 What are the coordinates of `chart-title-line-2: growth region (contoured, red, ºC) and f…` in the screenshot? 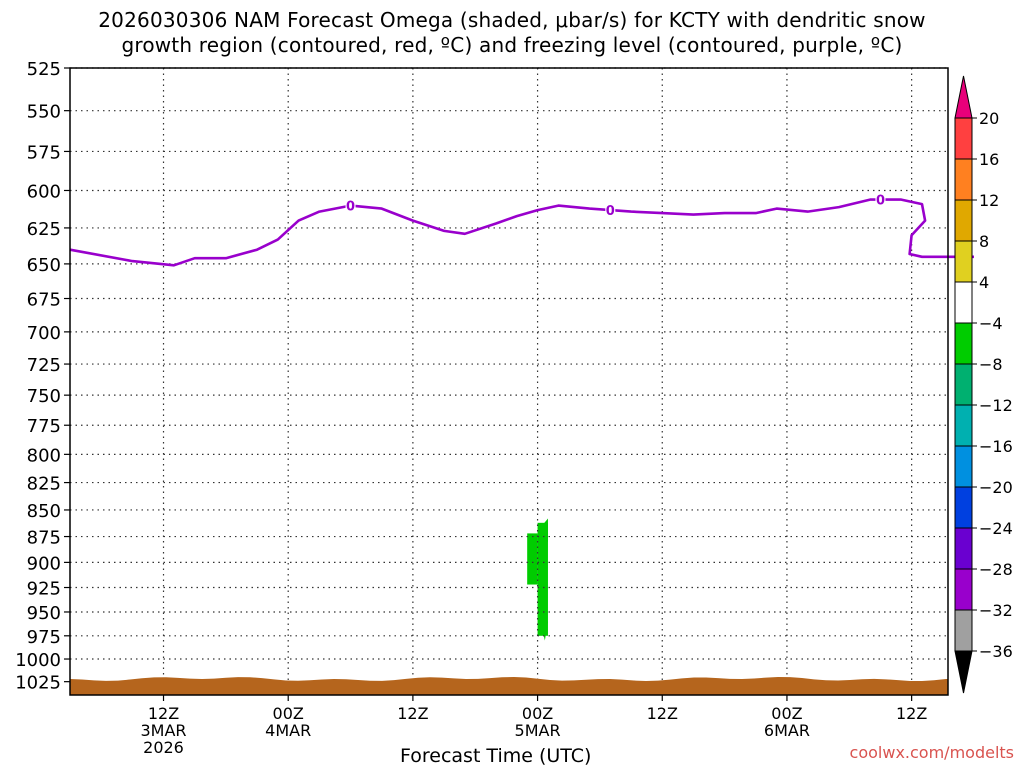 It's located at (512, 45).